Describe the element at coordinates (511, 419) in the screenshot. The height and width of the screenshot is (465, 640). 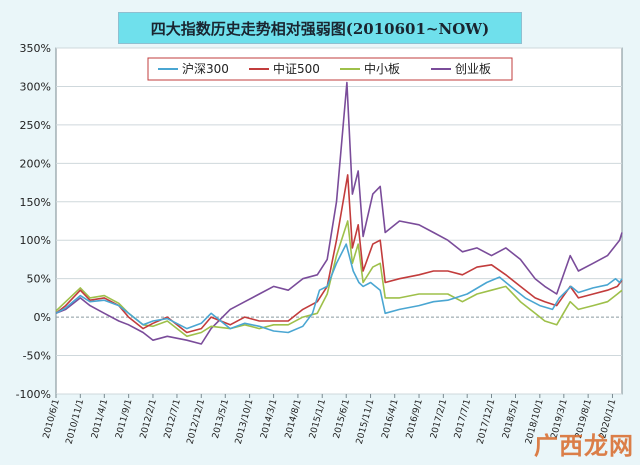
I see `x-tick-label: 2018/5/1` at that location.